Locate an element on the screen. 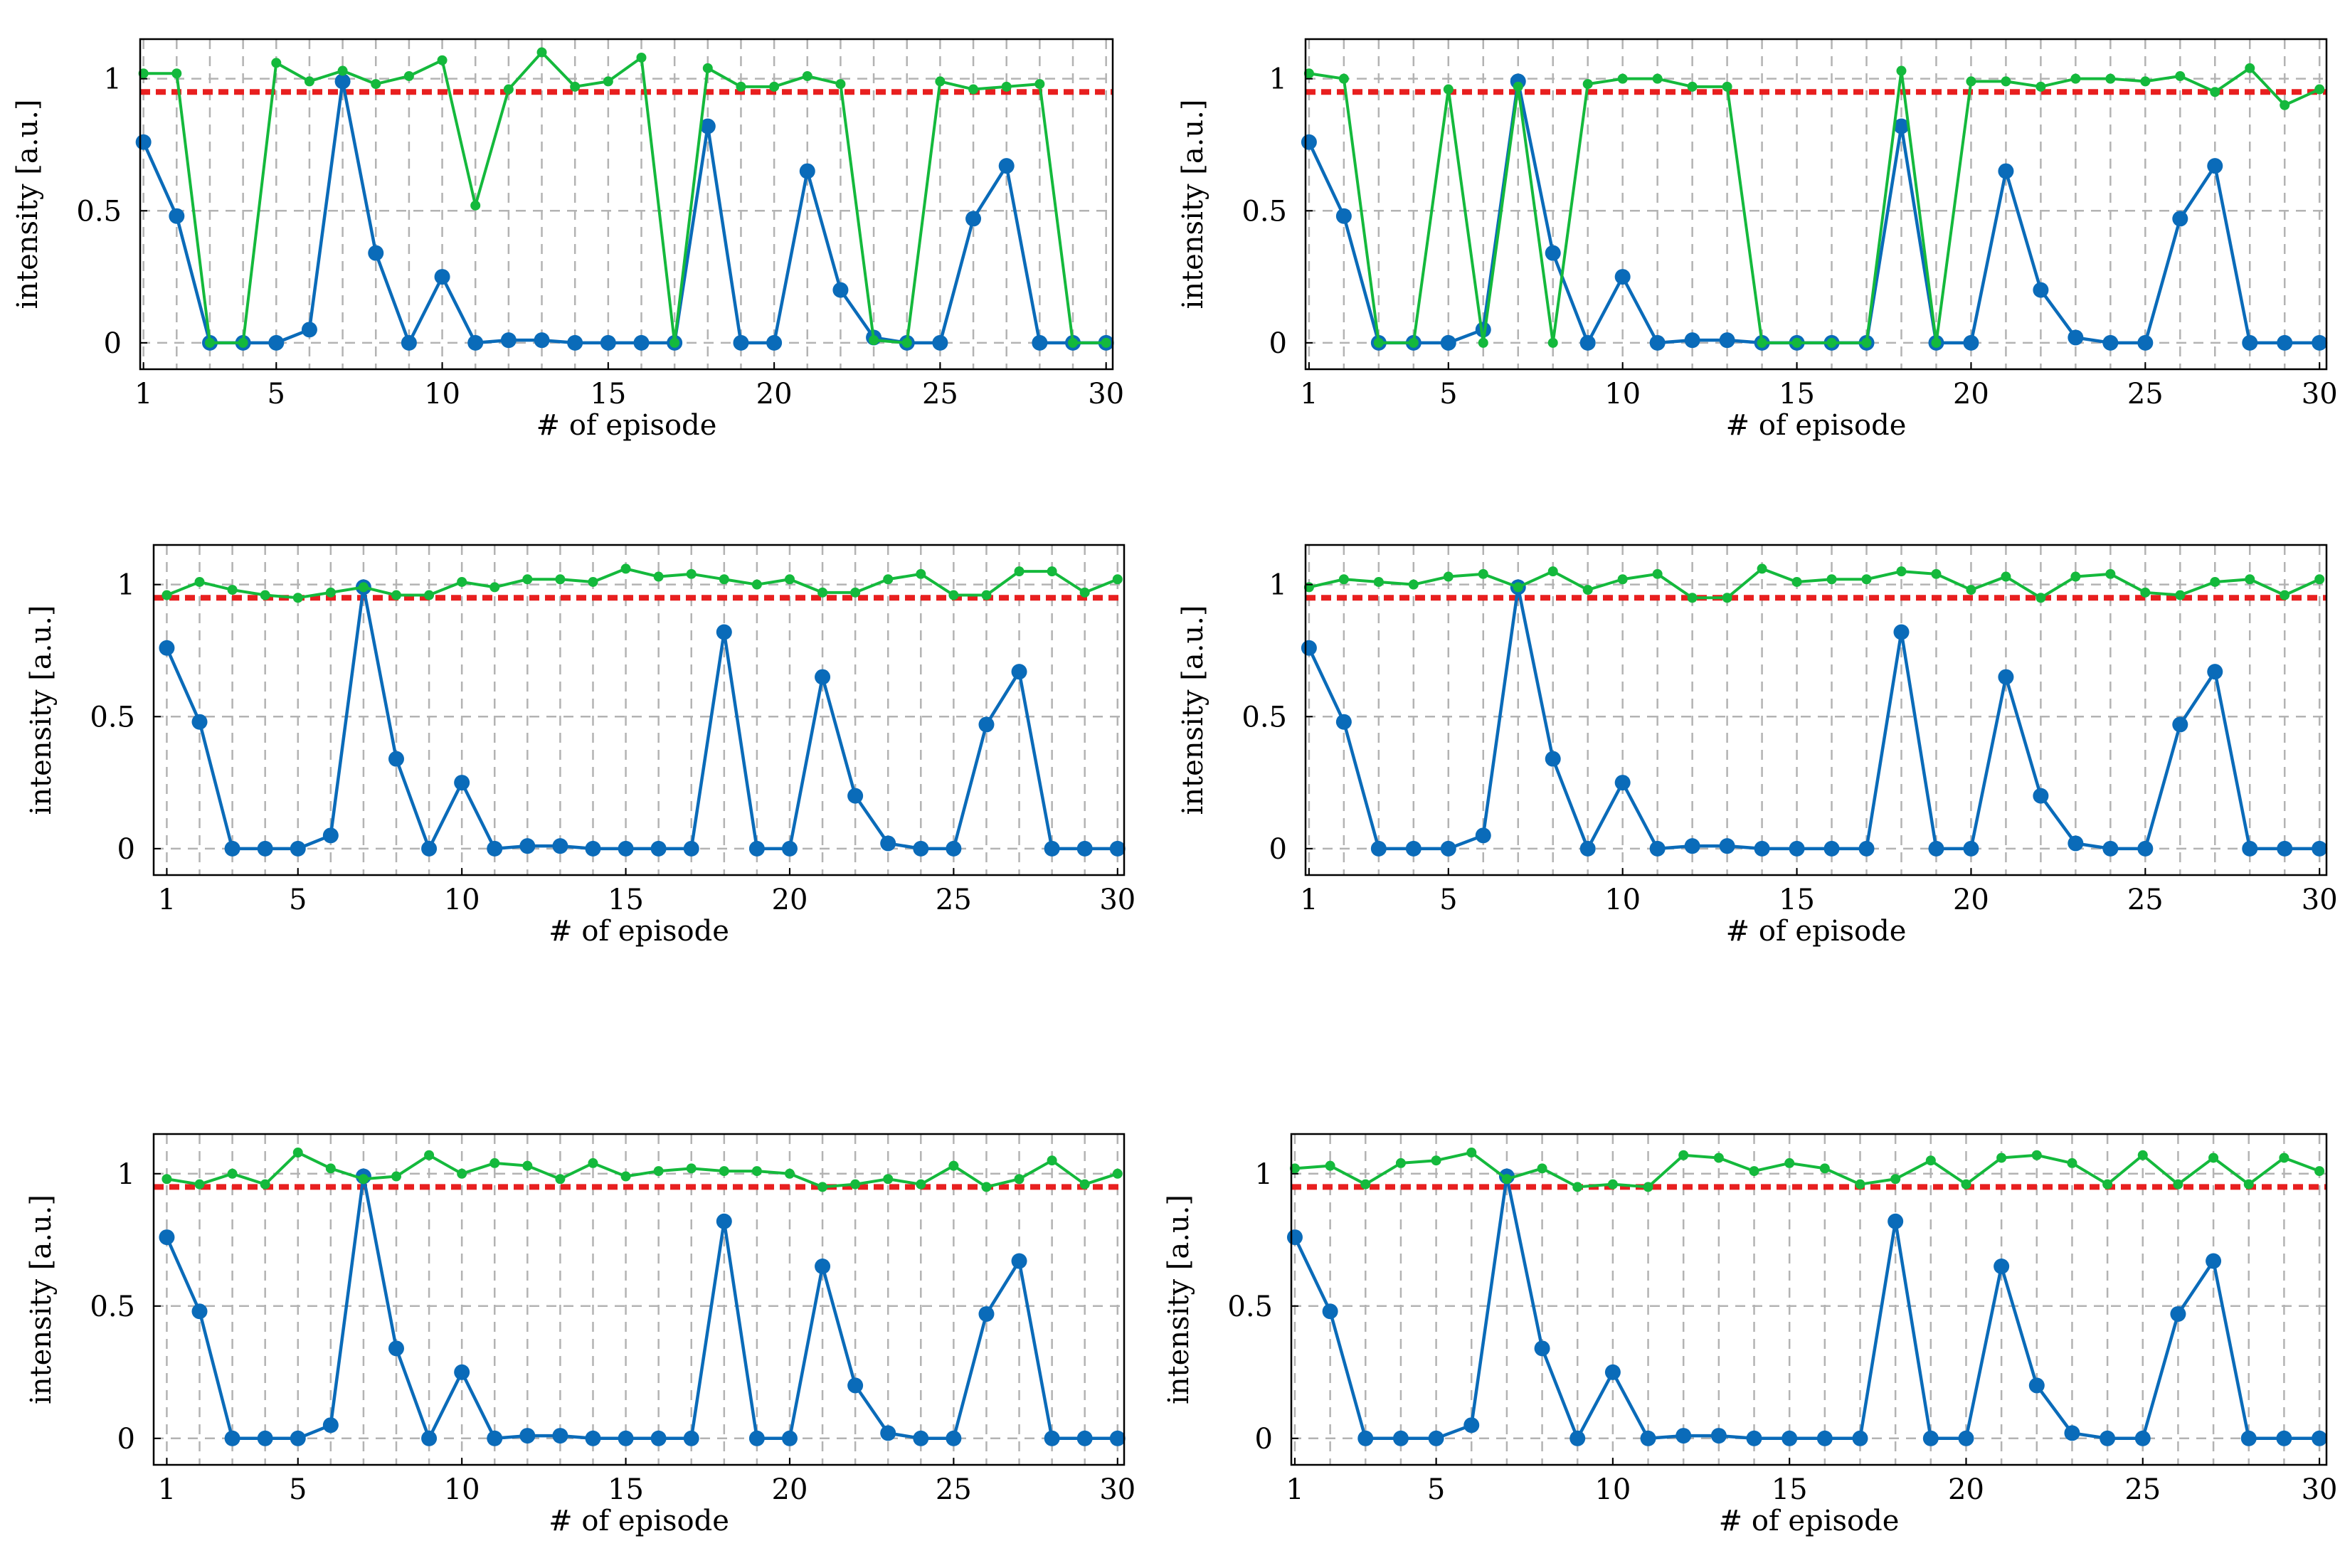 This screenshot has height=1568, width=2340. x-tick-label: 1 is located at coordinates (167, 900).